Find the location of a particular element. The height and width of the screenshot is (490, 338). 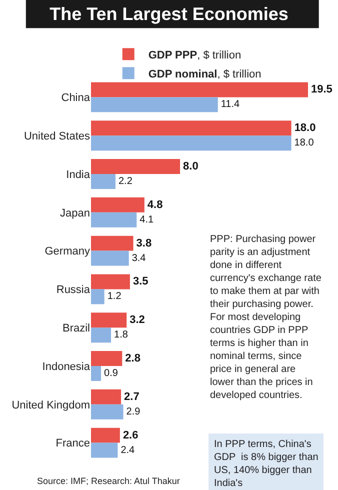

data-label: 19.5 is located at coordinates (321, 90).